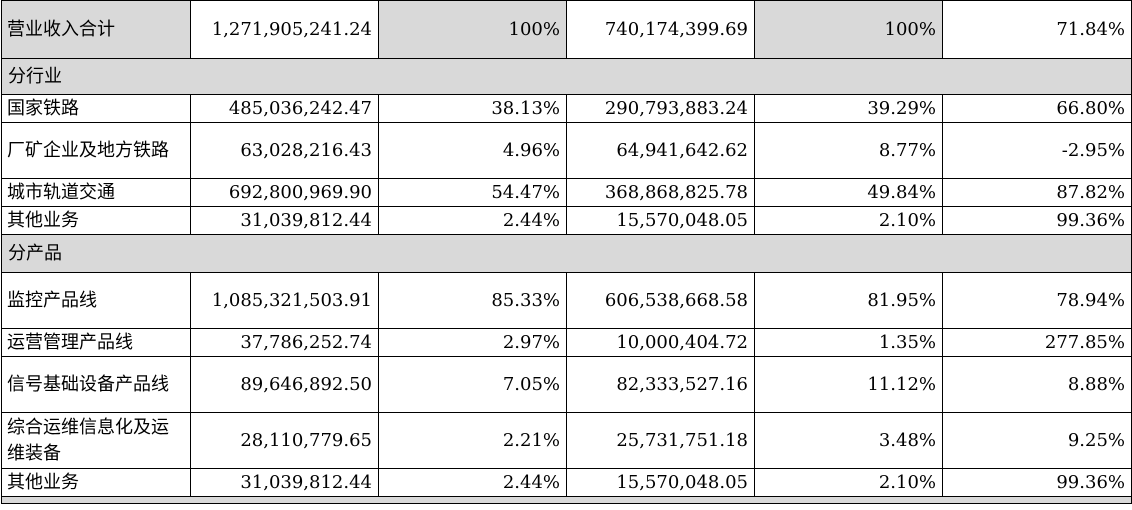  What do you see at coordinates (660, 342) in the screenshot?
I see `row-prior-revenue: 10,000,404.72` at bounding box center [660, 342].